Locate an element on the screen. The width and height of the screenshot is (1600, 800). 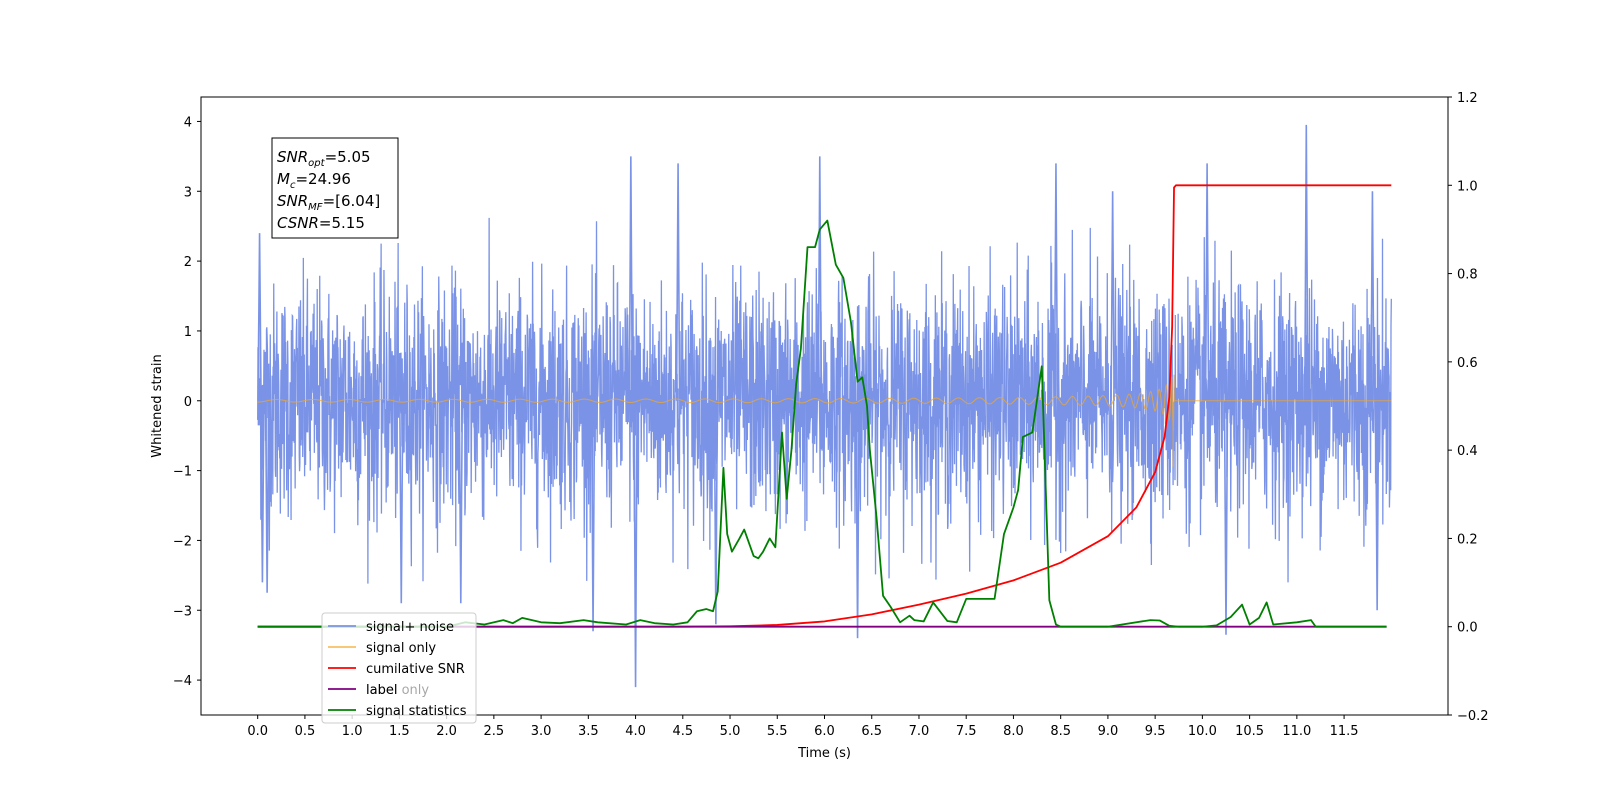
left-y-tick-label: −2 is located at coordinates (182, 541).